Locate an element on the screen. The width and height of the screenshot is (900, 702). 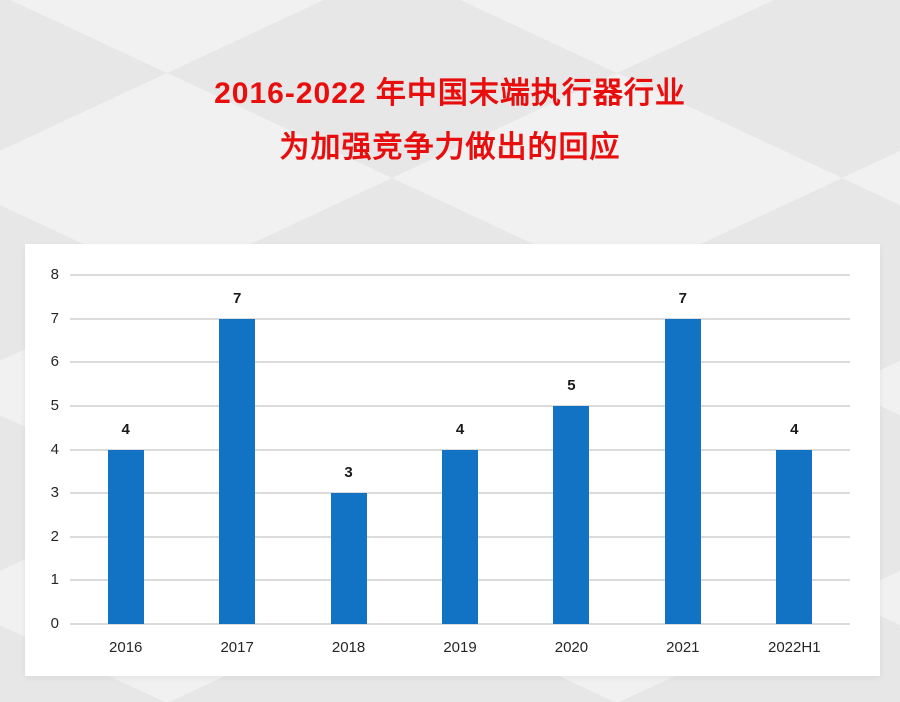
y-axis-tick-label: 6 is located at coordinates (54, 362).